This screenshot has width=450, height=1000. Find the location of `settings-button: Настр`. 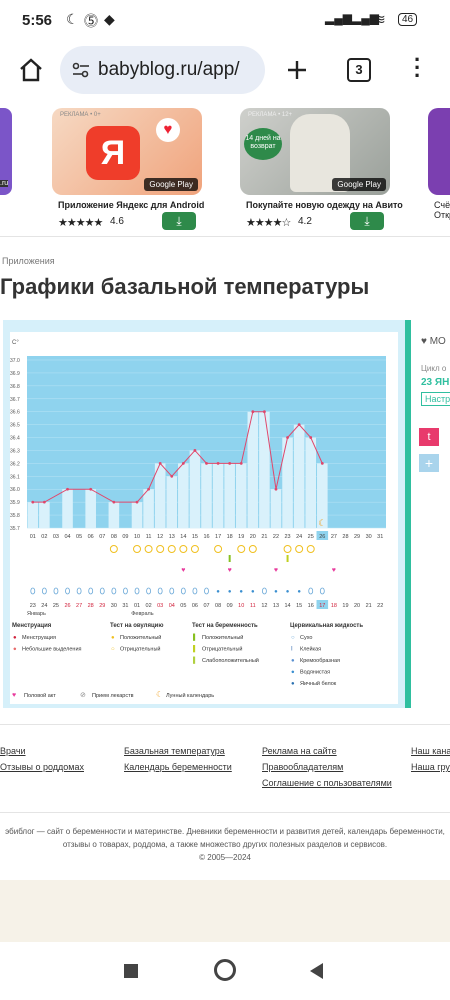

settings-button: Настр is located at coordinates (435, 399).